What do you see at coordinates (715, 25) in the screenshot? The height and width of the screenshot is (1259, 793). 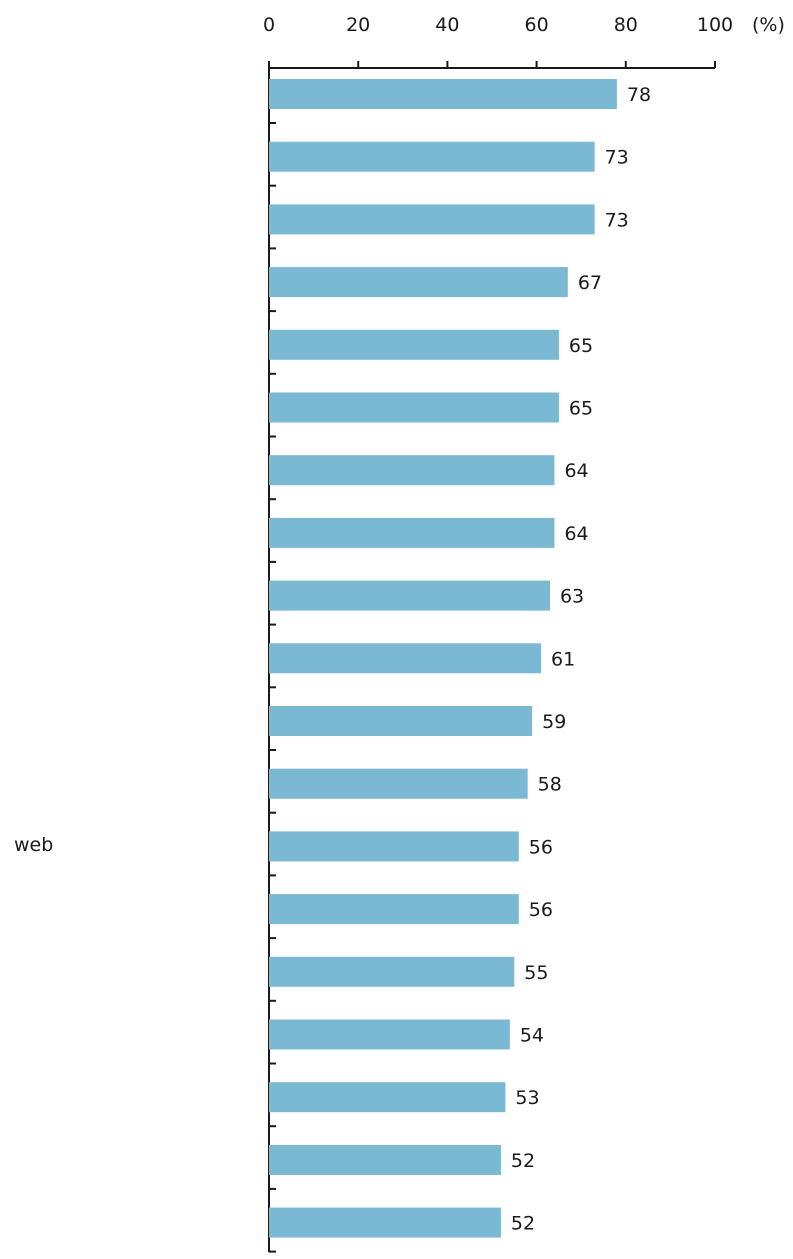 I see `x-tick-label: 100` at bounding box center [715, 25].